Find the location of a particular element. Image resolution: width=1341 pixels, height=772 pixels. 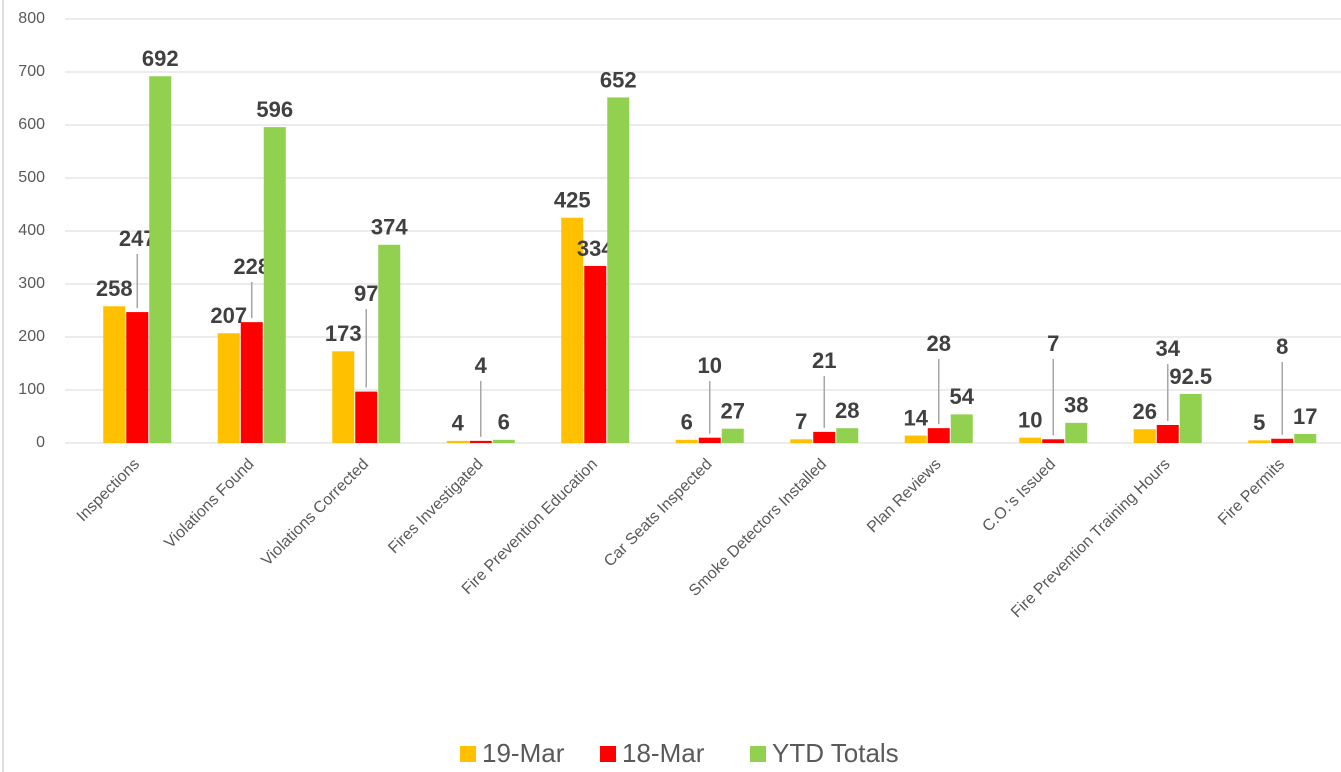

data-label: 14 is located at coordinates (916, 417).